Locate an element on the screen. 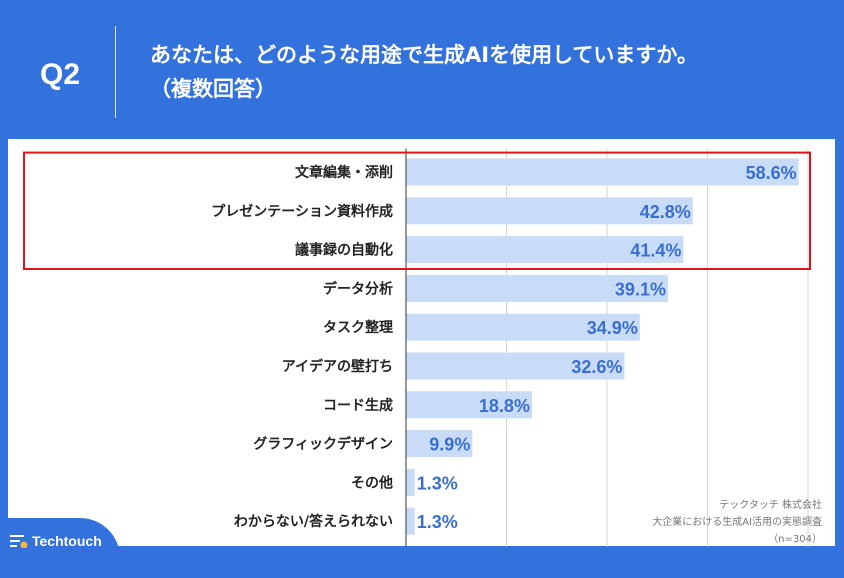 Image resolution: width=844 pixels, height=578 pixels. value-label: 42.8% is located at coordinates (665, 212).